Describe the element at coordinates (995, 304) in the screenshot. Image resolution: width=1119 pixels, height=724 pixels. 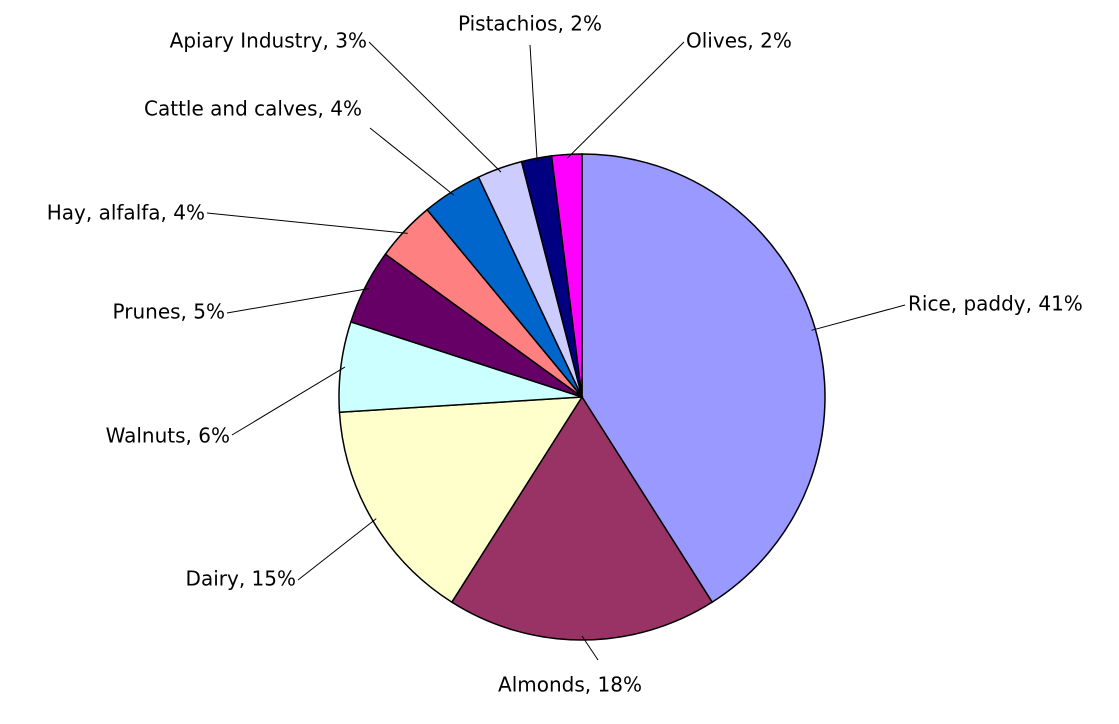
I see `data-label: Rice, paddy, 41%` at that location.